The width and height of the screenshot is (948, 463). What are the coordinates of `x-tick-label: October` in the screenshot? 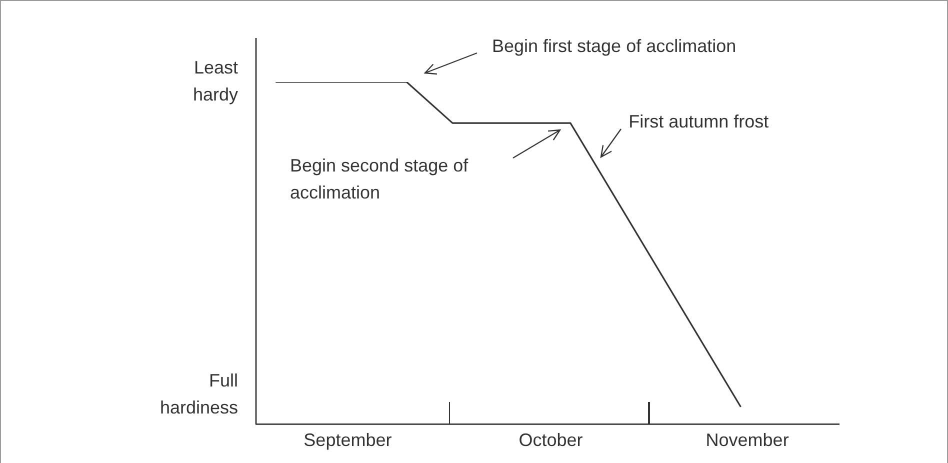 It's located at (550, 440).